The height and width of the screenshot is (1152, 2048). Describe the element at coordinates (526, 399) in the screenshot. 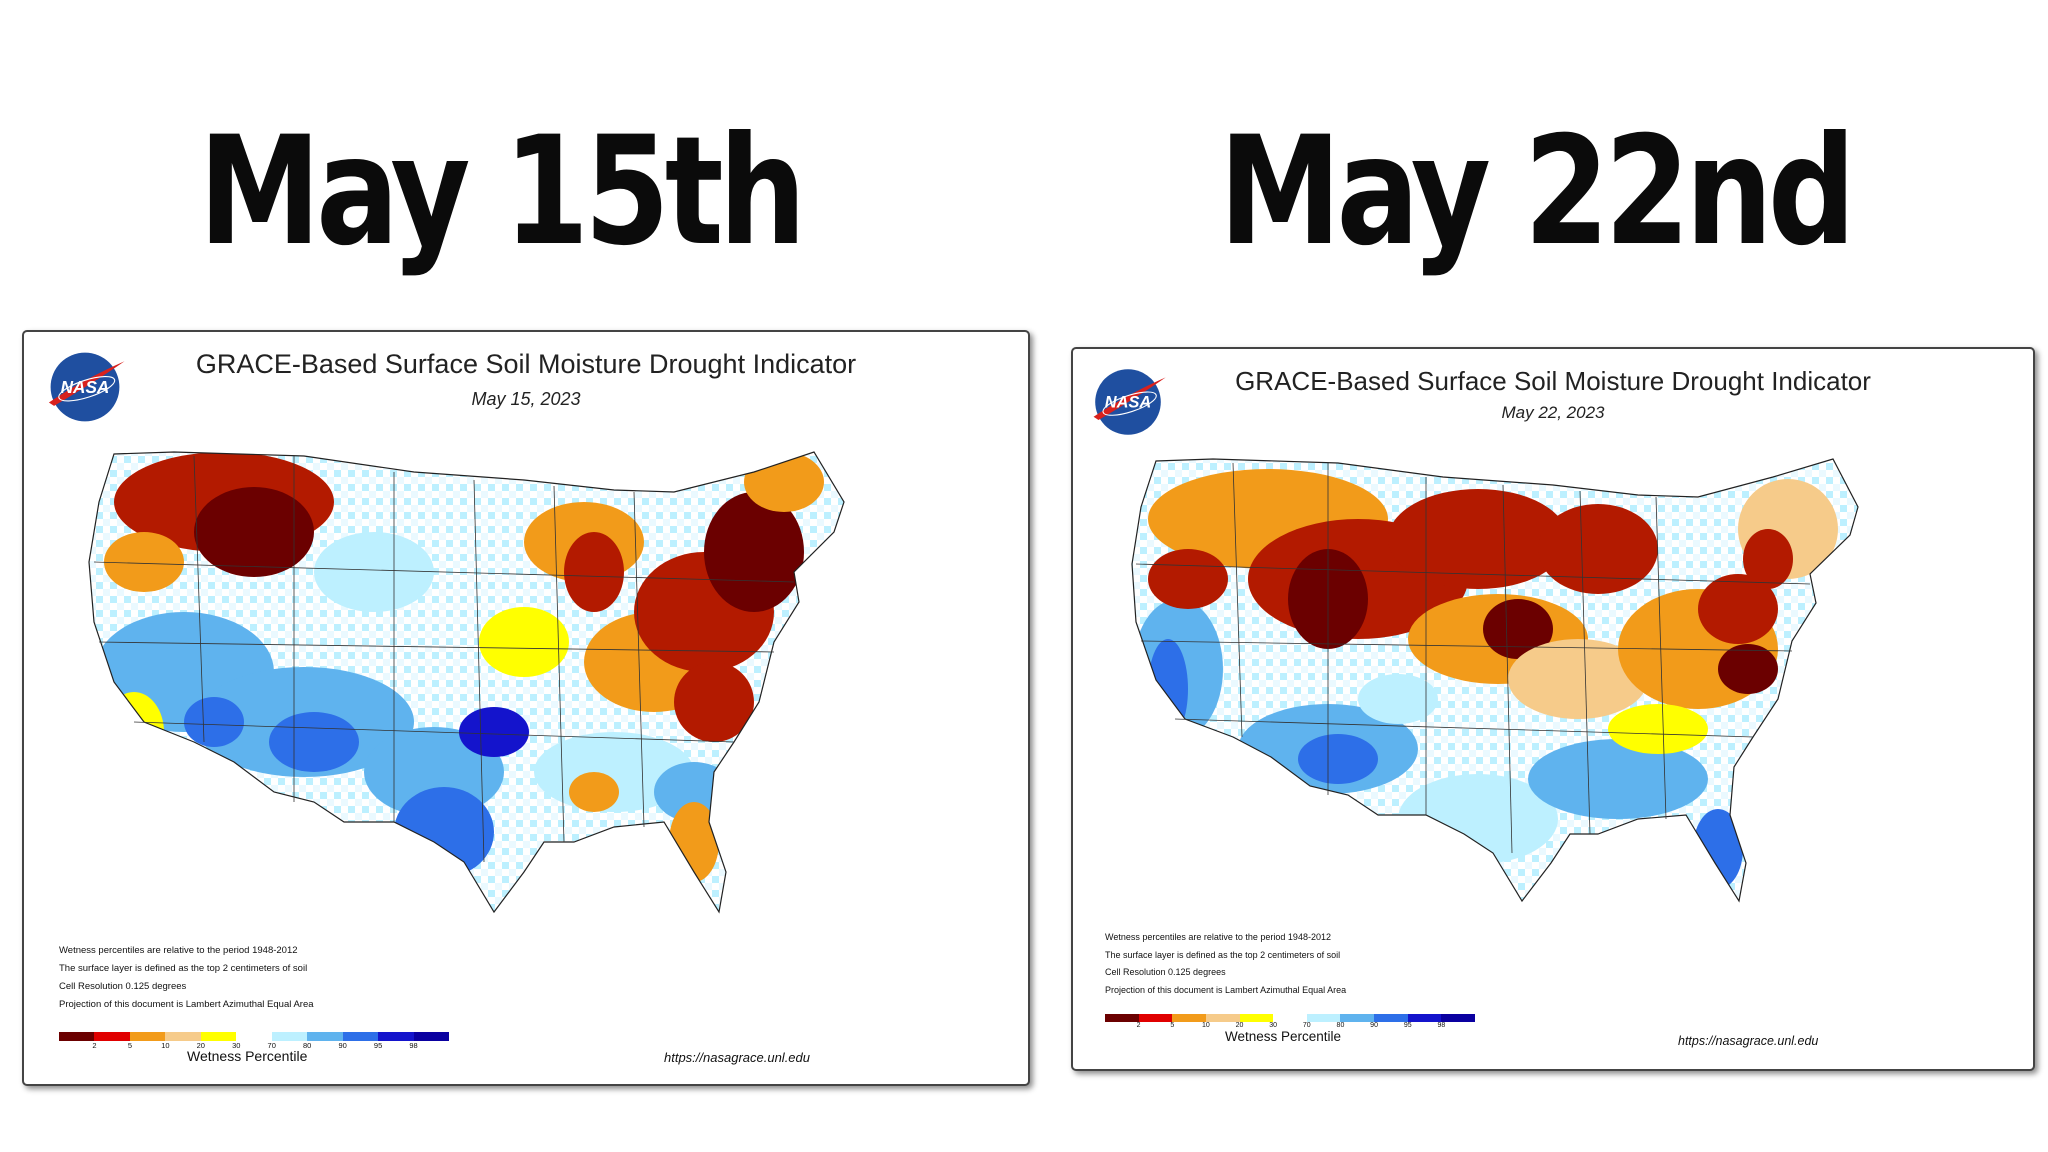

I see `map-date: May 15, 2023` at that location.